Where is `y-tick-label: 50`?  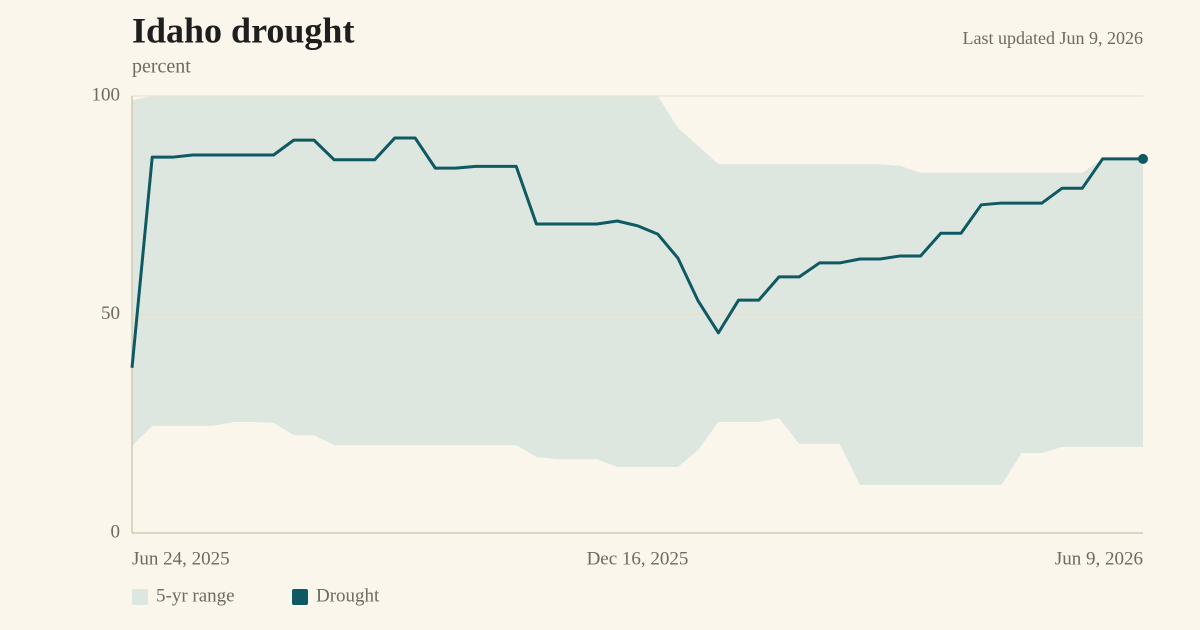 y-tick-label: 50 is located at coordinates (110, 313).